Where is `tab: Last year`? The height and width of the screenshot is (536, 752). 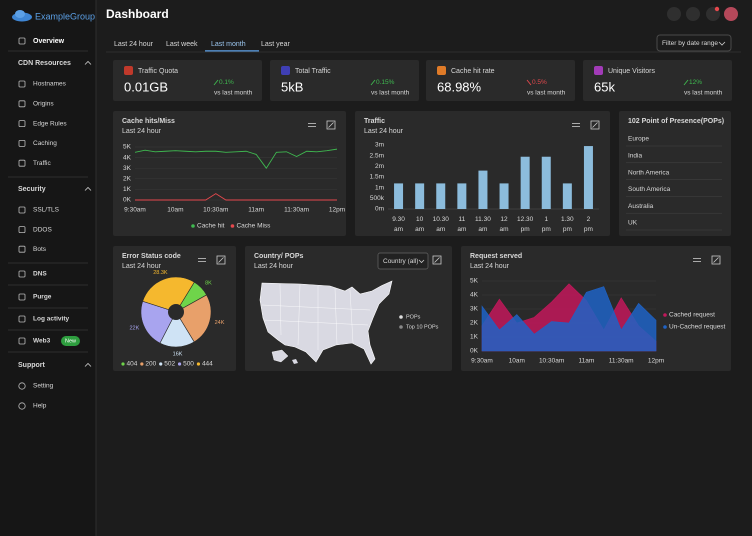 tab: Last year is located at coordinates (275, 44).